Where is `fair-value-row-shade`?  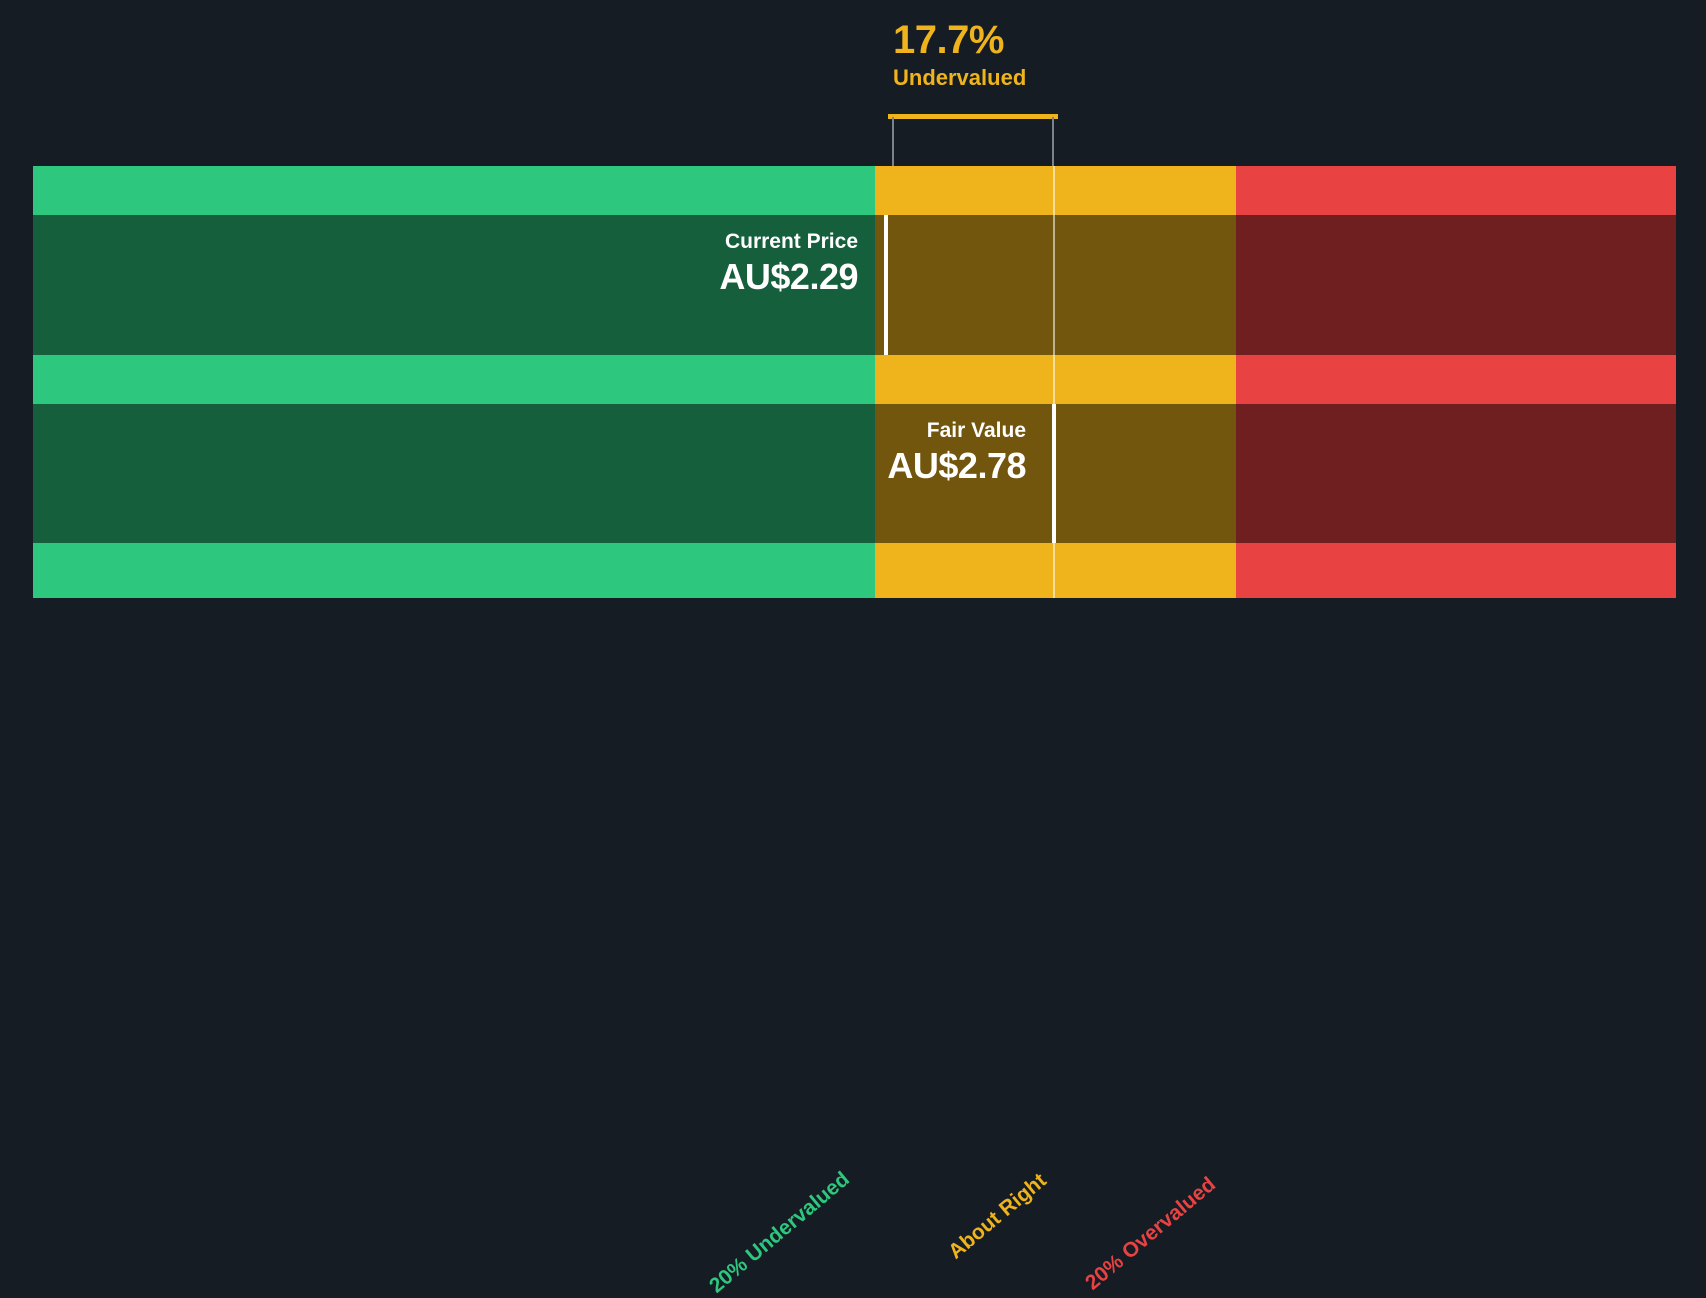 fair-value-row-shade is located at coordinates (854, 473).